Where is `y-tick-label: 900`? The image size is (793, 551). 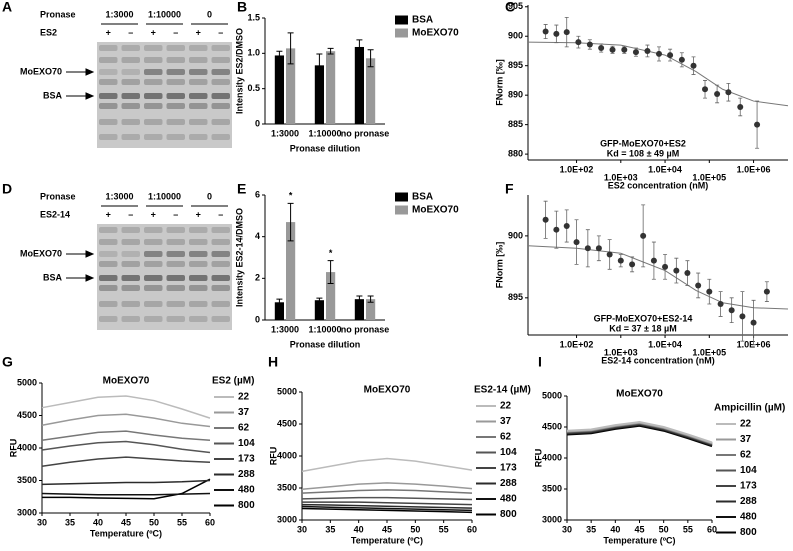
y-tick-label: 900 is located at coordinates (515, 235).